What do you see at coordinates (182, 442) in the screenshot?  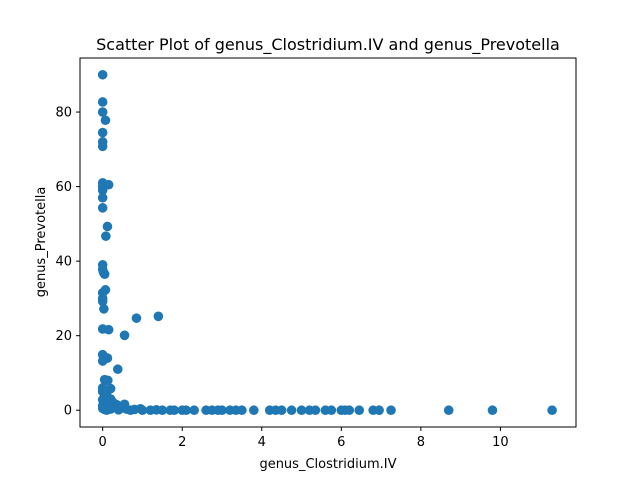 I see `x-tick-label: 2` at bounding box center [182, 442].